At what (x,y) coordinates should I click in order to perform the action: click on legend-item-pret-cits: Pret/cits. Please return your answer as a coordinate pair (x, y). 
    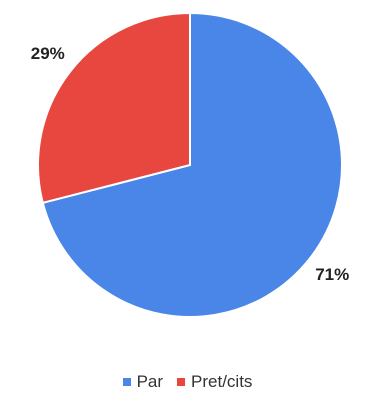
    Looking at the image, I should click on (214, 382).